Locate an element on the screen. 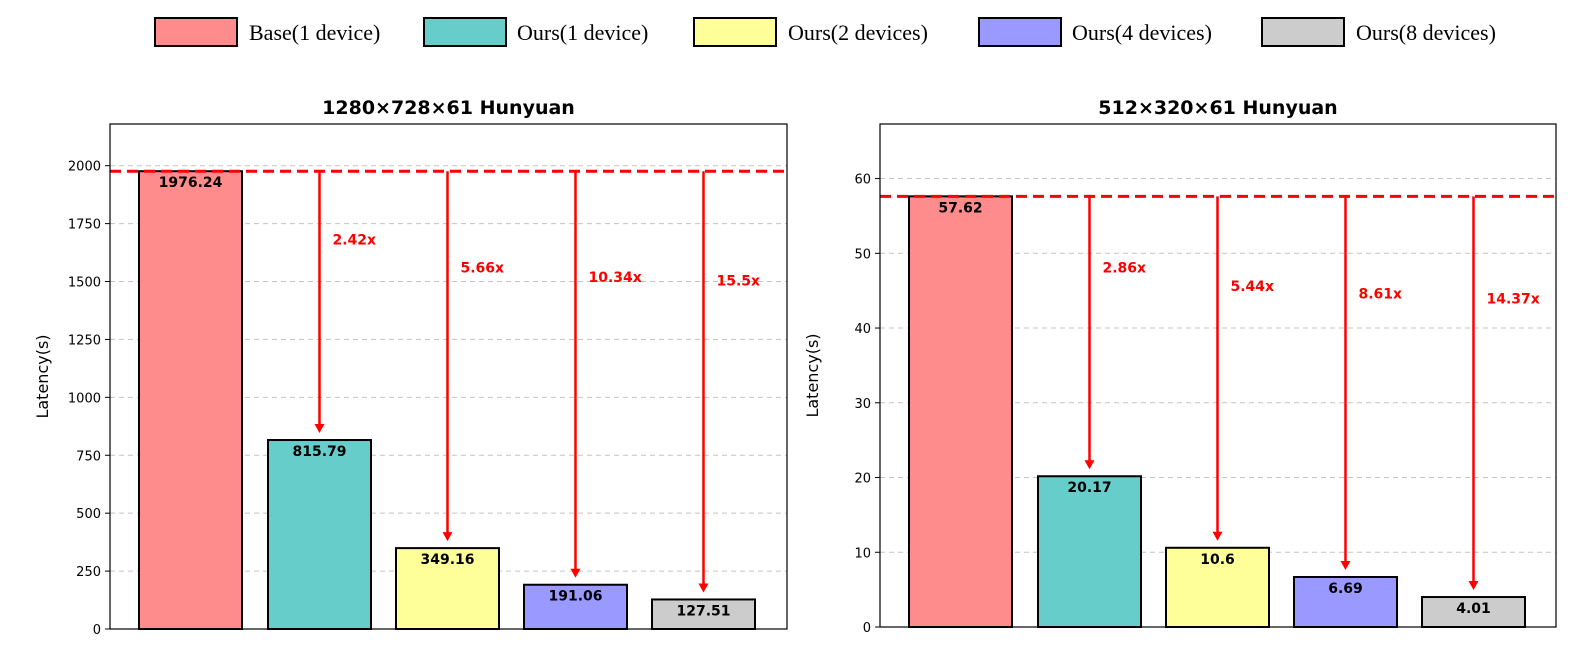  y-tick-label: 2000 is located at coordinates (84, 167).